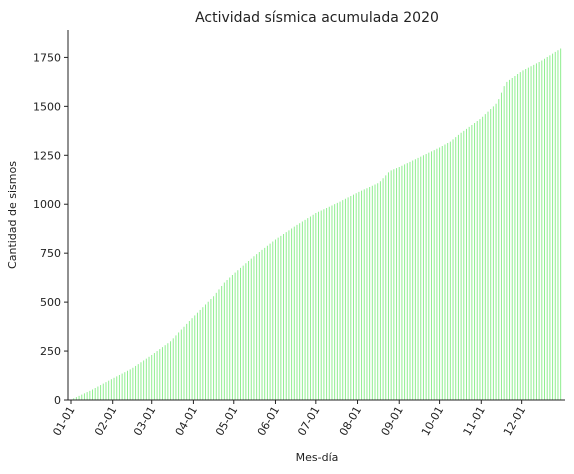 The height and width of the screenshot is (474, 574). What do you see at coordinates (317, 457) in the screenshot?
I see `x-axis-label: Mes-día` at bounding box center [317, 457].